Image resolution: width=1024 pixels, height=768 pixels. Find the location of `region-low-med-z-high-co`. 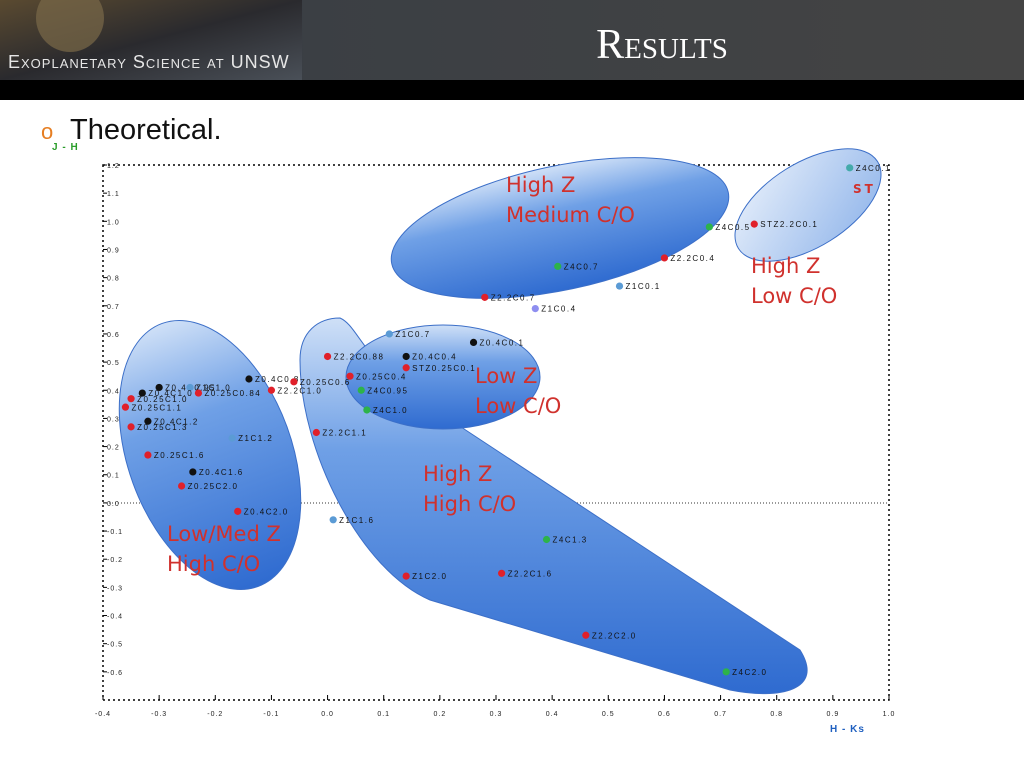

region-low-med-z-high-co is located at coordinates (210, 455).